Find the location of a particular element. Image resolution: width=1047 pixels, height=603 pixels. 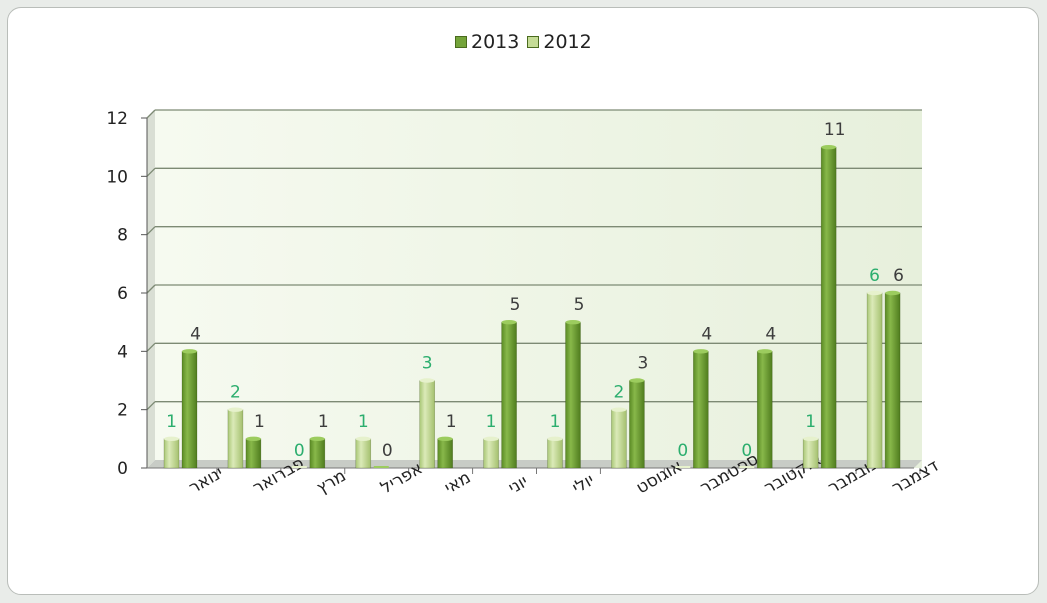

x-tick-label: יוני is located at coordinates (518, 484).